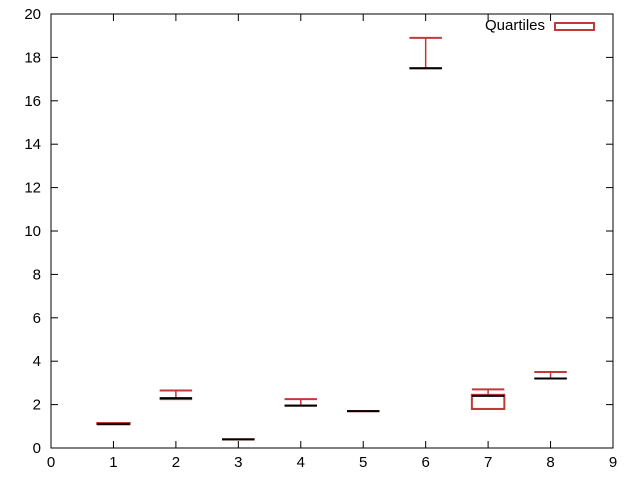  I want to click on y-tick-label: 8, so click(37, 274).